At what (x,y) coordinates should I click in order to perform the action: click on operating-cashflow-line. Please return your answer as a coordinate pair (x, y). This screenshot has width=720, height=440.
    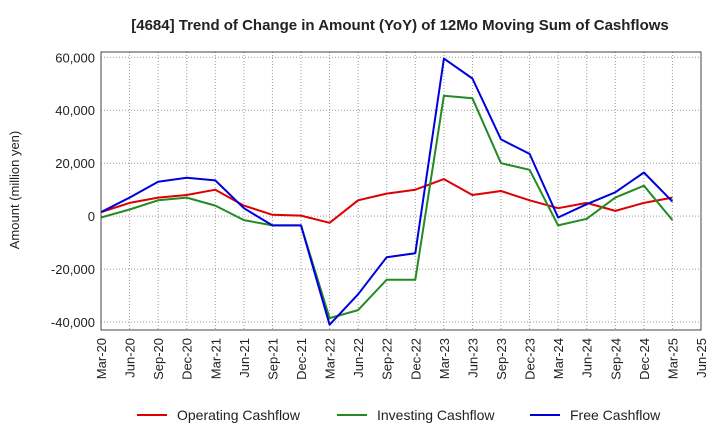
    Looking at the image, I should click on (386, 201).